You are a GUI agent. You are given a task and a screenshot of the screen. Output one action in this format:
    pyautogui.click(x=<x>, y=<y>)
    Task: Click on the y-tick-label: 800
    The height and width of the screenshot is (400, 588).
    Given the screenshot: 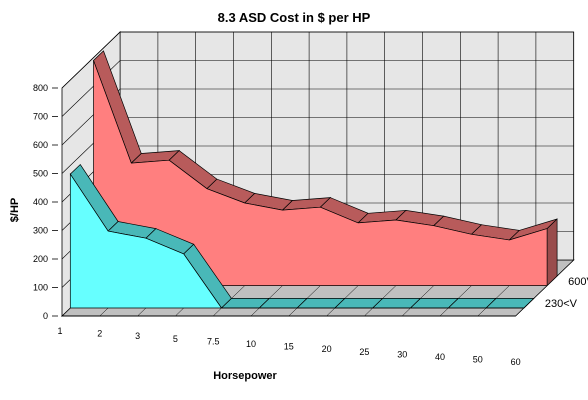 What is the action you would take?
    pyautogui.click(x=40, y=88)
    